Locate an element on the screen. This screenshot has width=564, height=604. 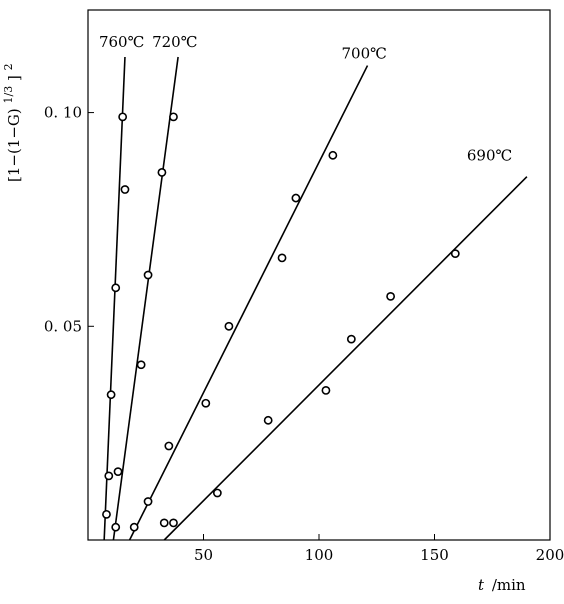
series-label-760: 760℃ is located at coordinates (121, 42).